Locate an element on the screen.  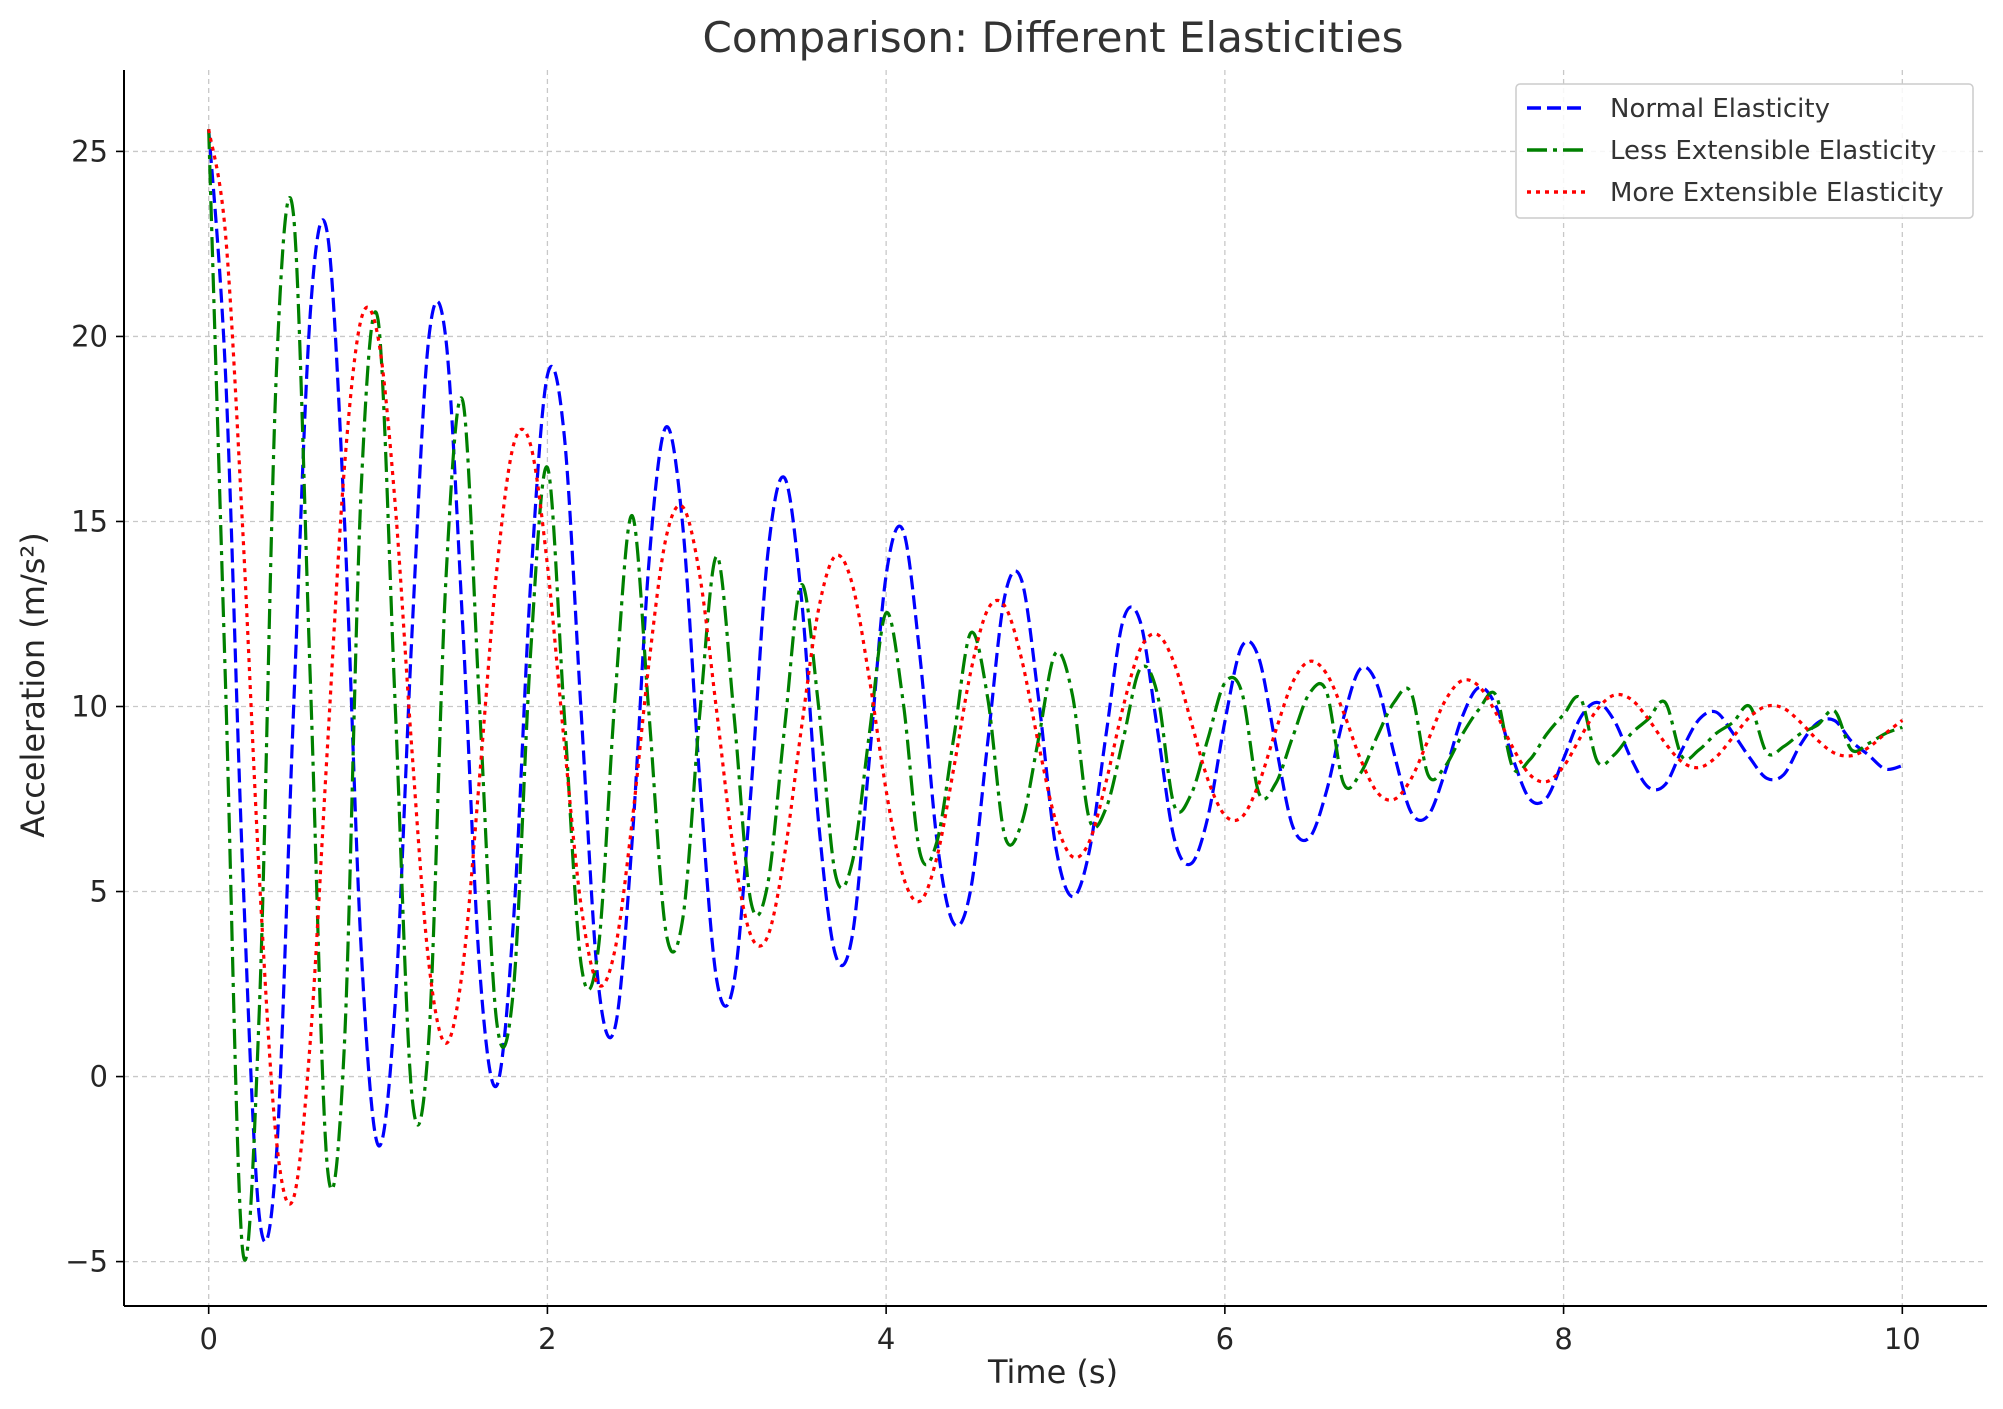
legend-box is located at coordinates (1744, 151).